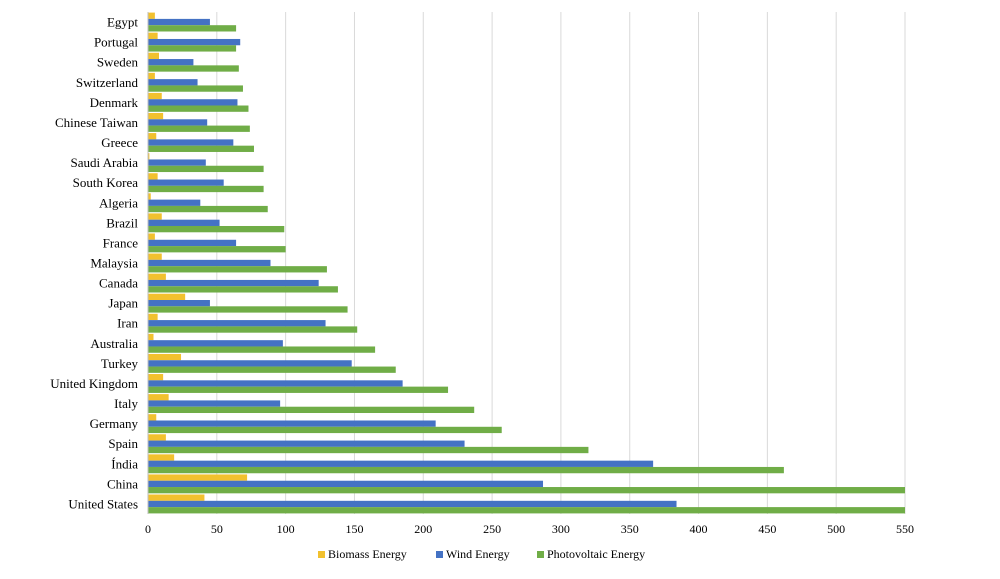 The height and width of the screenshot is (579, 1000). Describe the element at coordinates (423, 529) in the screenshot. I see `x-tick-label: 200` at that location.